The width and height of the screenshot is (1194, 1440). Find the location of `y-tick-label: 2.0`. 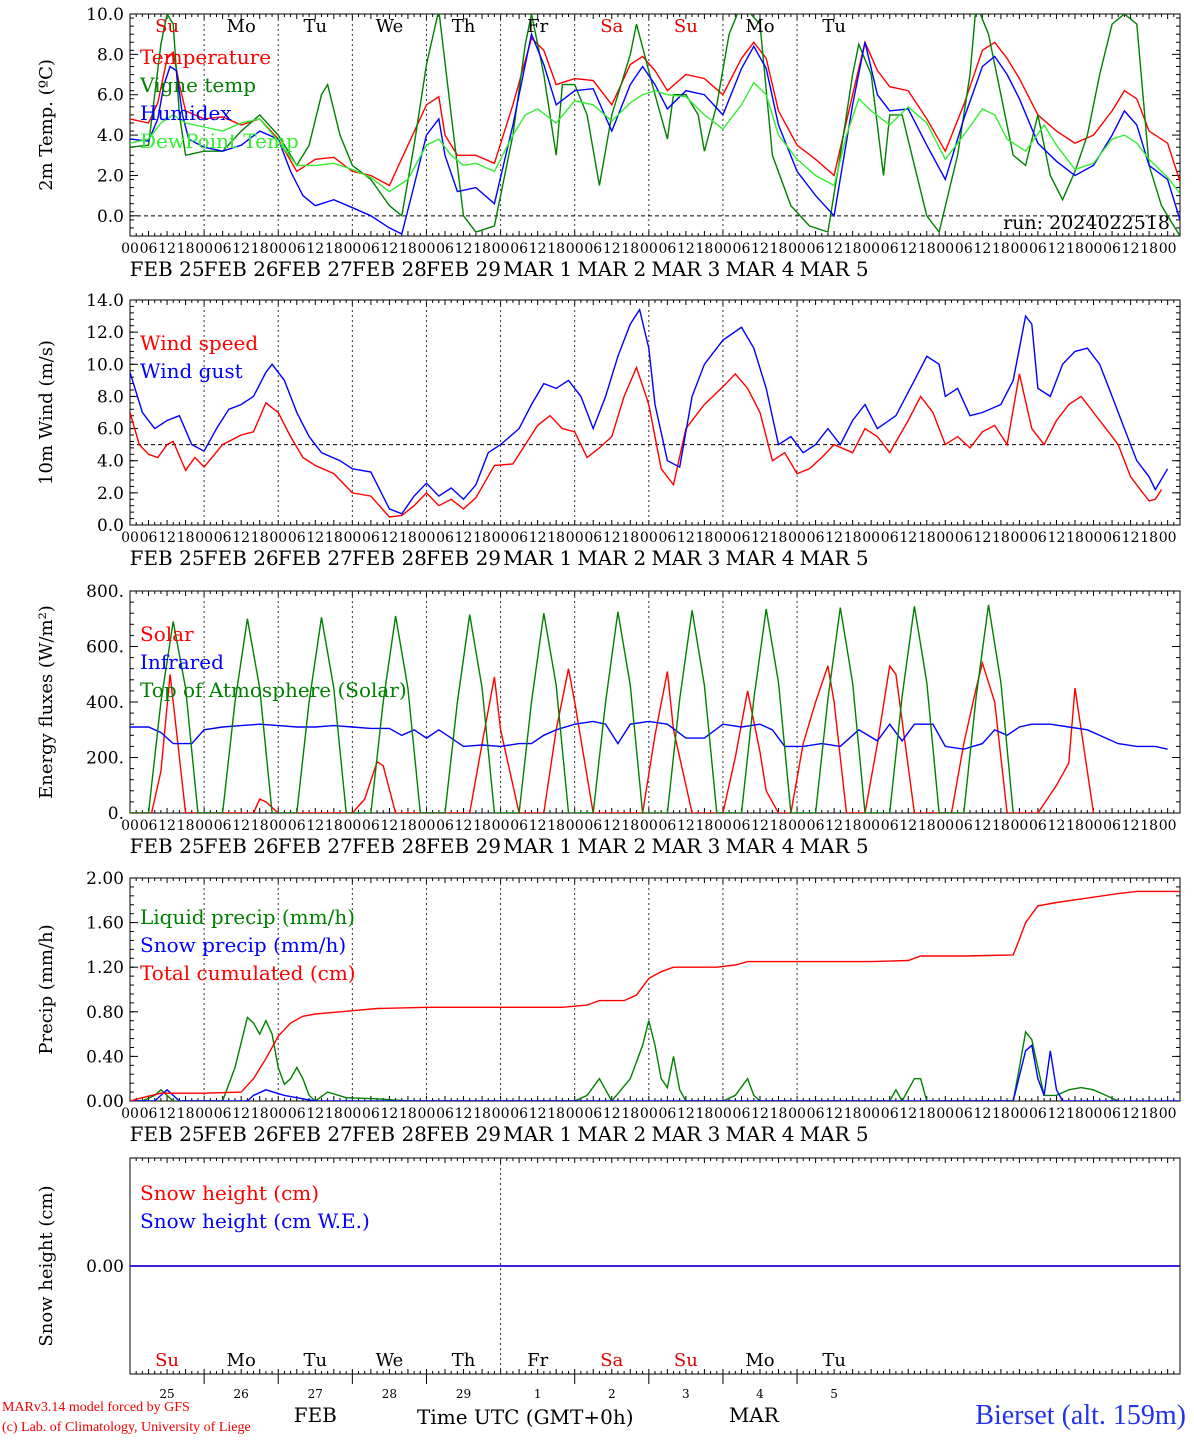

y-tick-label: 2.0 is located at coordinates (110, 494).